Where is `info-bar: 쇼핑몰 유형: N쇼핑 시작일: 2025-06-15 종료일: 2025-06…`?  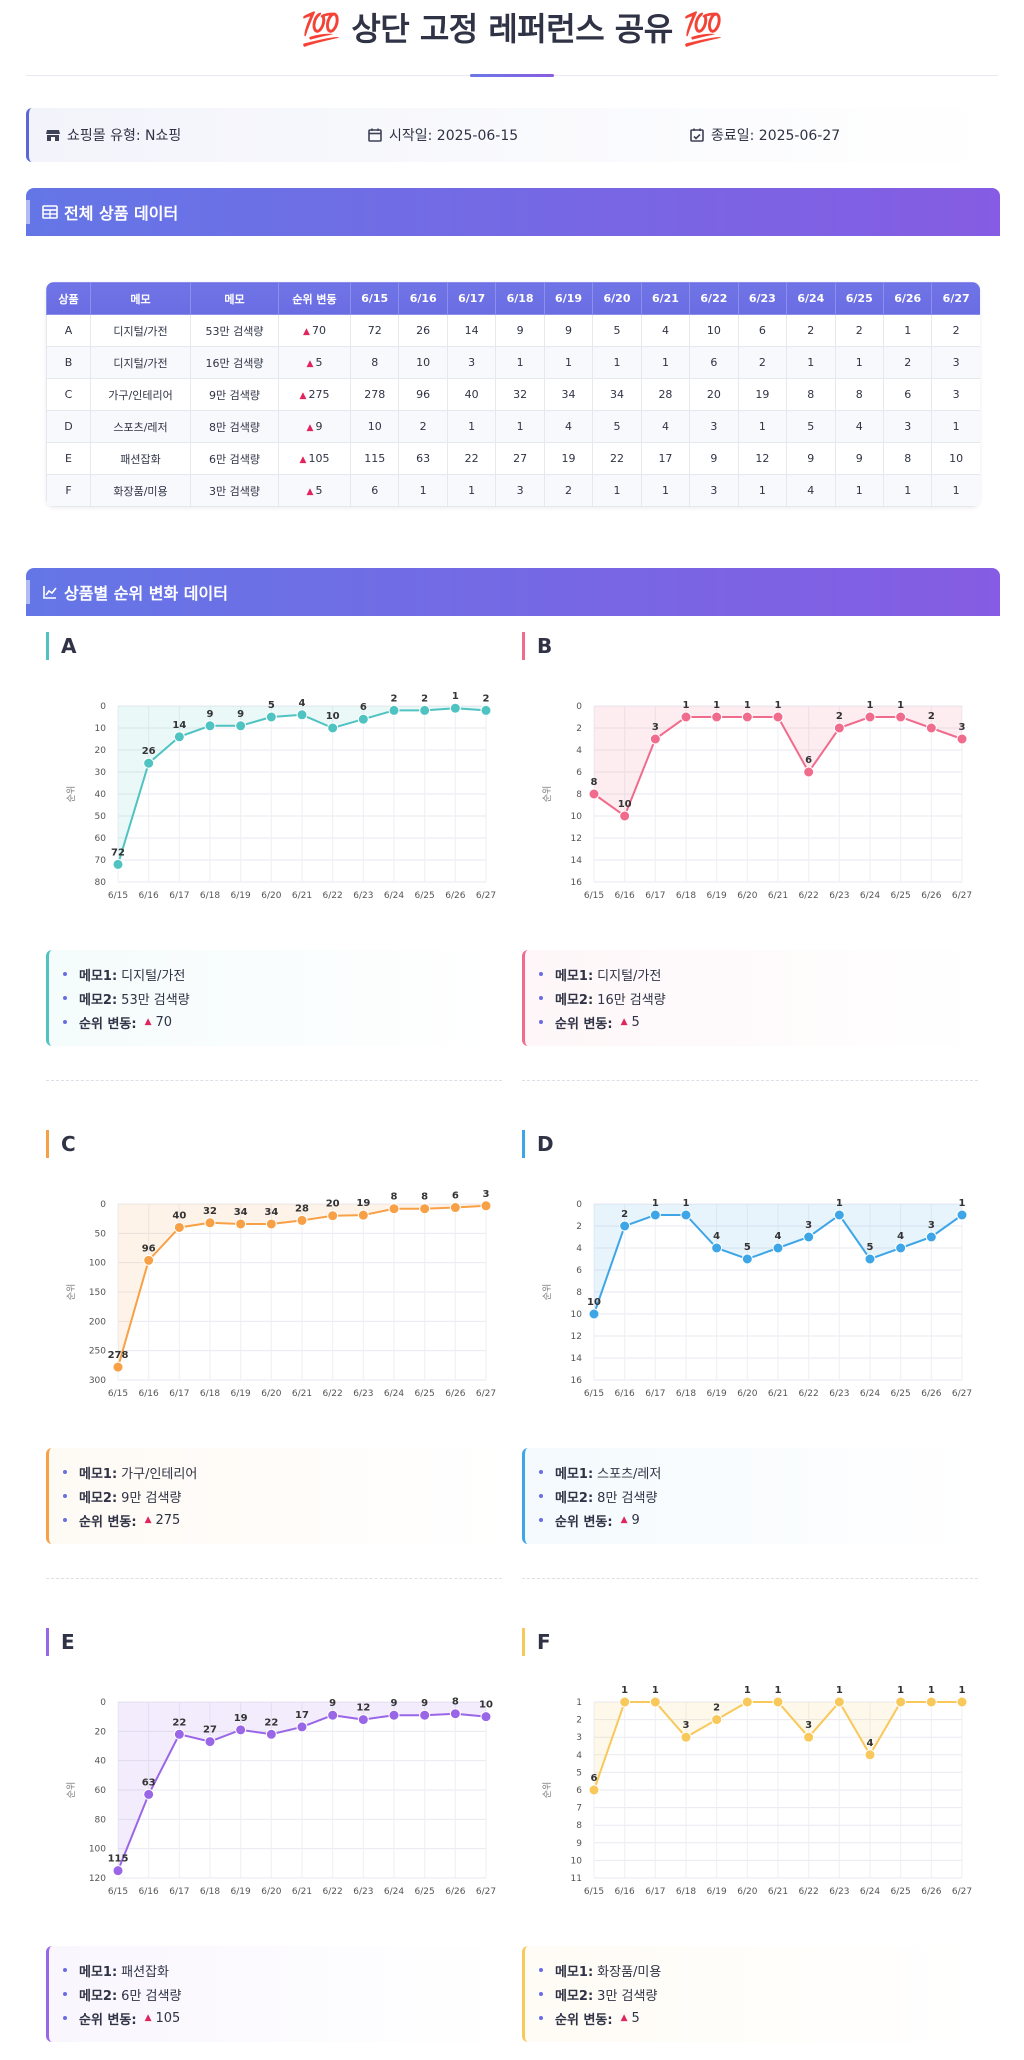 info-bar: 쇼핑몰 유형: N쇼핑 시작일: 2025-06-15 종료일: 2025-06… is located at coordinates (512, 135).